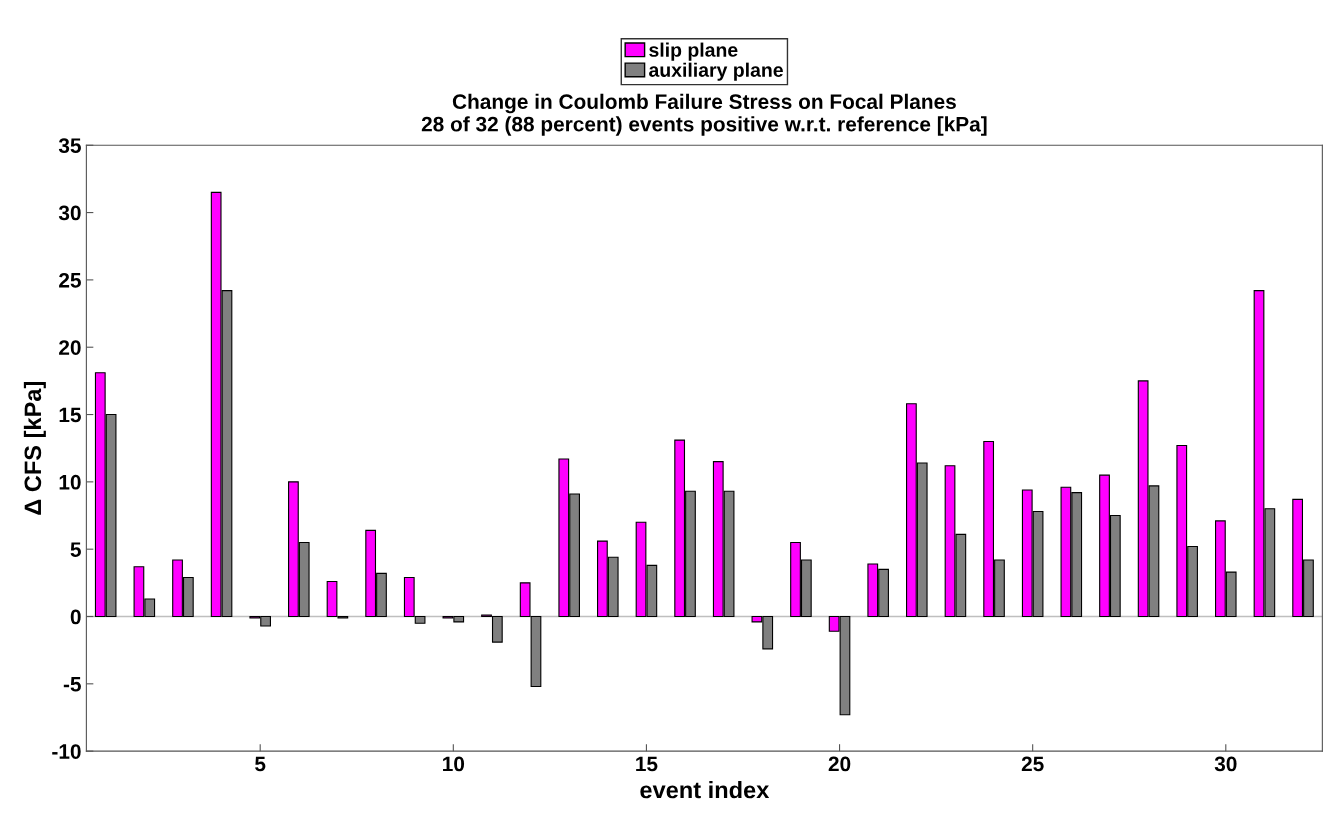  I want to click on x-tick-label: 15, so click(647, 764).